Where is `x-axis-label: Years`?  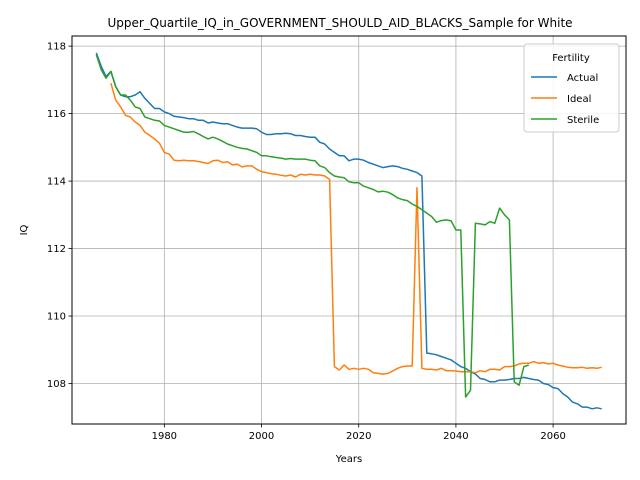 x-axis-label: Years is located at coordinates (348, 459).